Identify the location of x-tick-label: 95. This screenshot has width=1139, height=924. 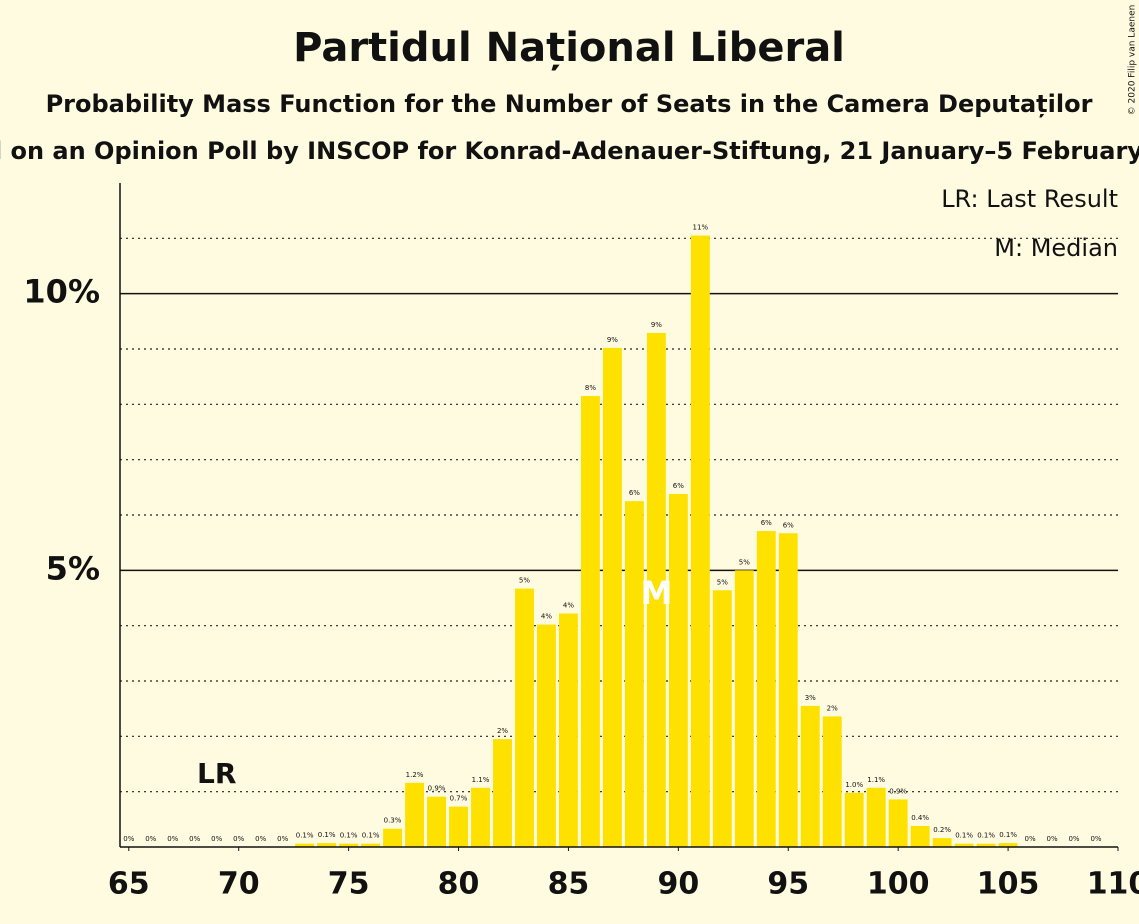
(788, 884).